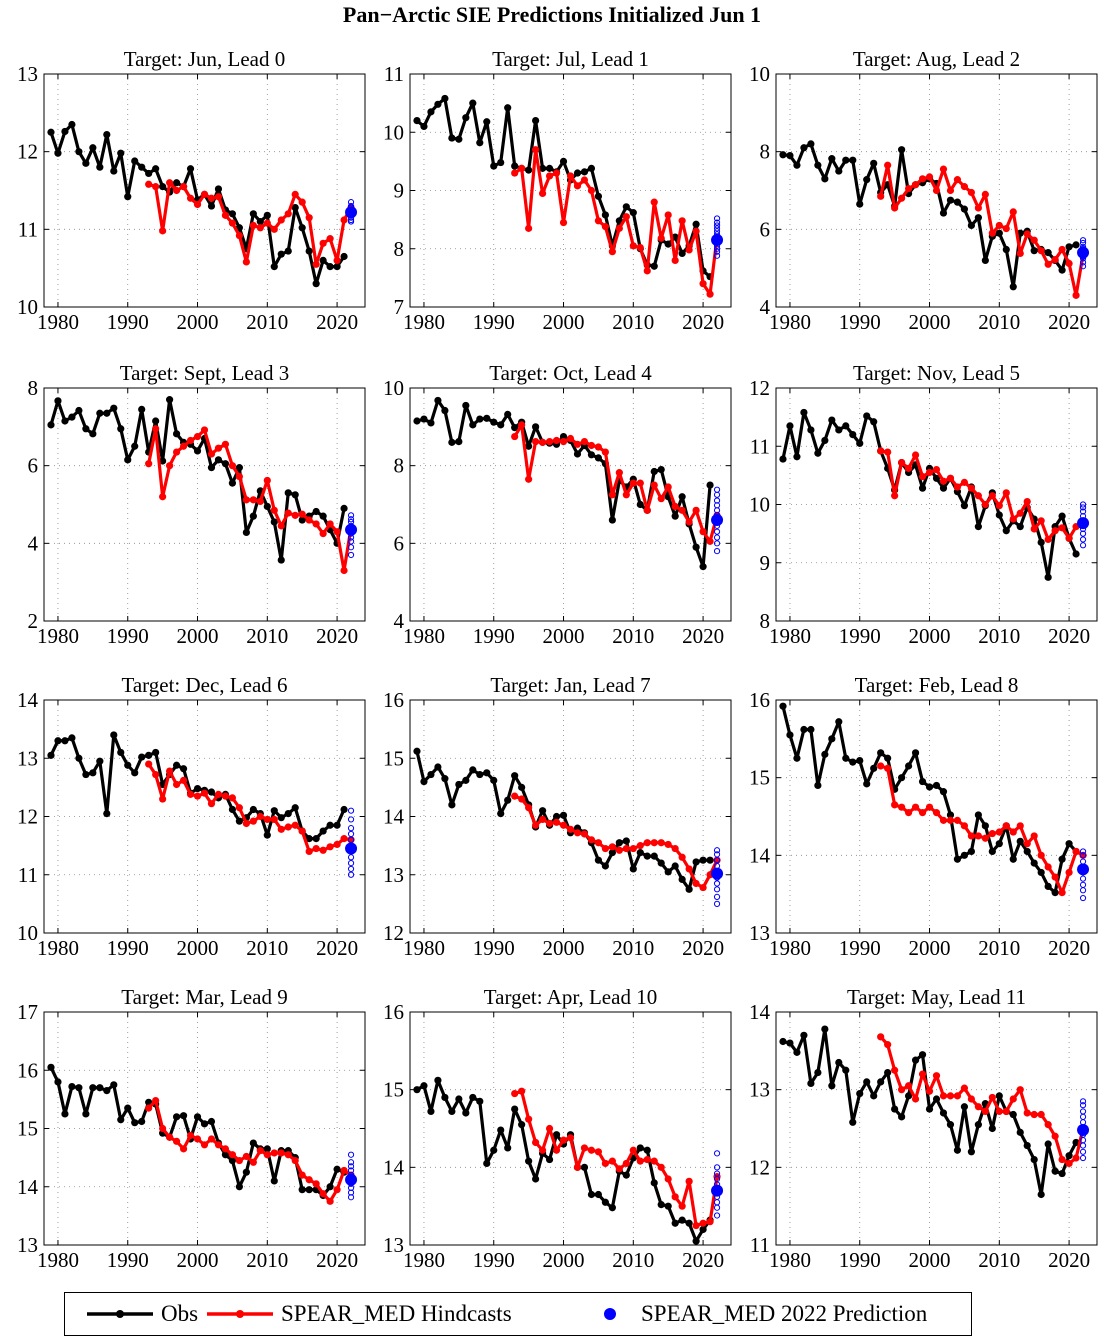  Describe the element at coordinates (393, 1090) in the screenshot. I see `y-tick-label: 15` at that location.